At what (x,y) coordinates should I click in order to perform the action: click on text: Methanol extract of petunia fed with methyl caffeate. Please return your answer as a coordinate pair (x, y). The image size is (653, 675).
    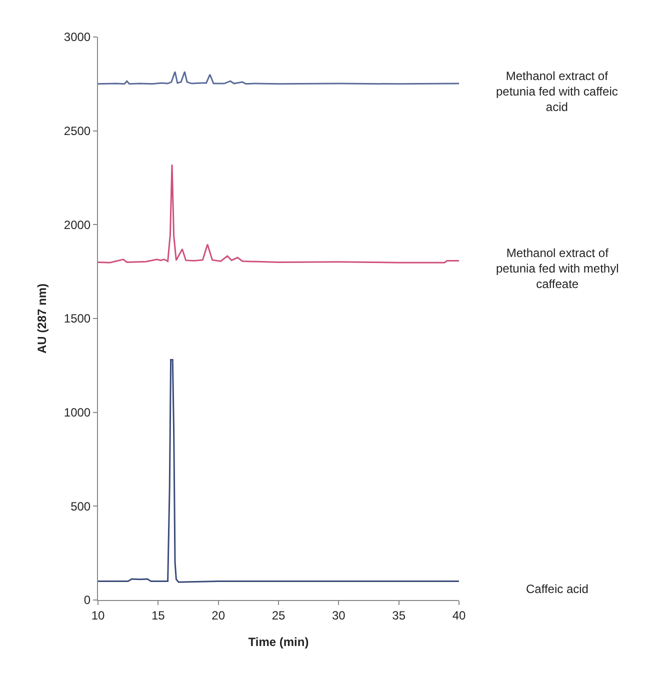
    Looking at the image, I should click on (557, 269).